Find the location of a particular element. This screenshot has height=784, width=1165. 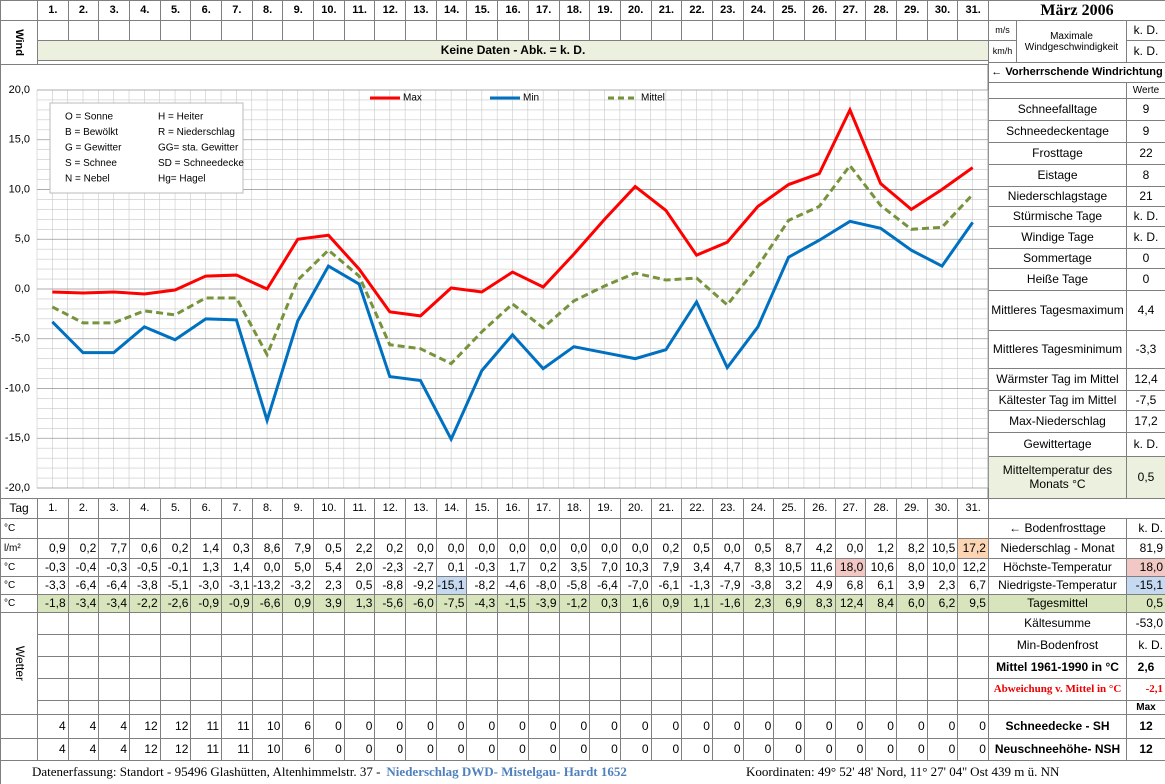

mean-cell-text: 0,9 is located at coordinates (303, 602).